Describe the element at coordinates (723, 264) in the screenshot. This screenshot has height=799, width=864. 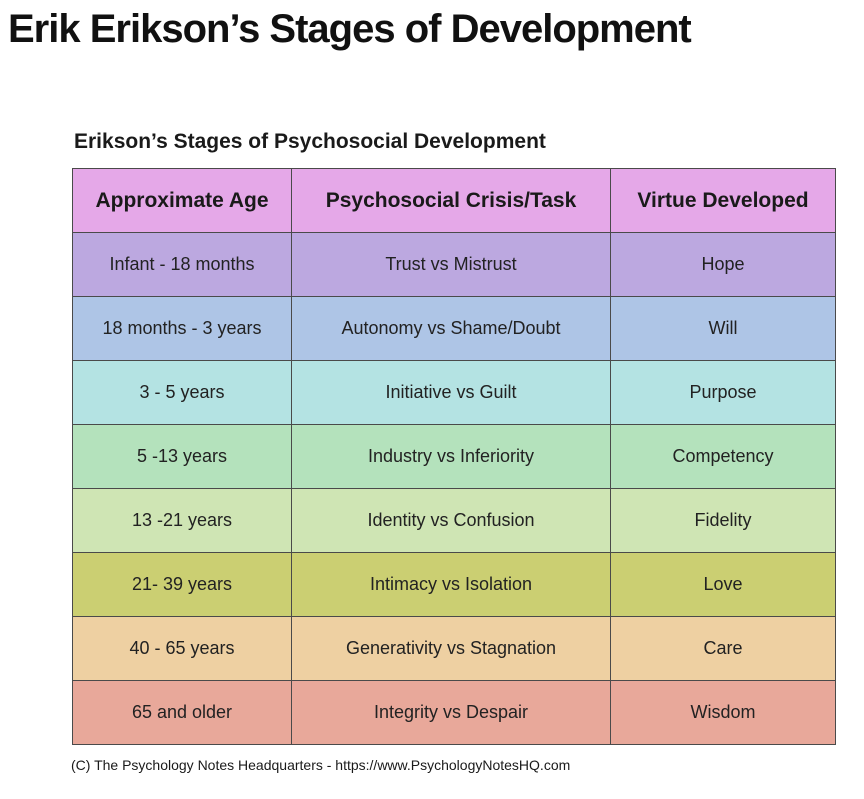
I see `virtue-cell: Hope` at that location.